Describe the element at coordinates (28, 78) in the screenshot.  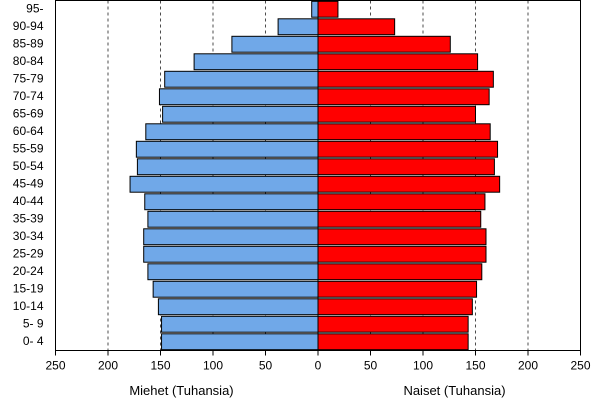
I see `y-tick-label: 75-79` at that location.